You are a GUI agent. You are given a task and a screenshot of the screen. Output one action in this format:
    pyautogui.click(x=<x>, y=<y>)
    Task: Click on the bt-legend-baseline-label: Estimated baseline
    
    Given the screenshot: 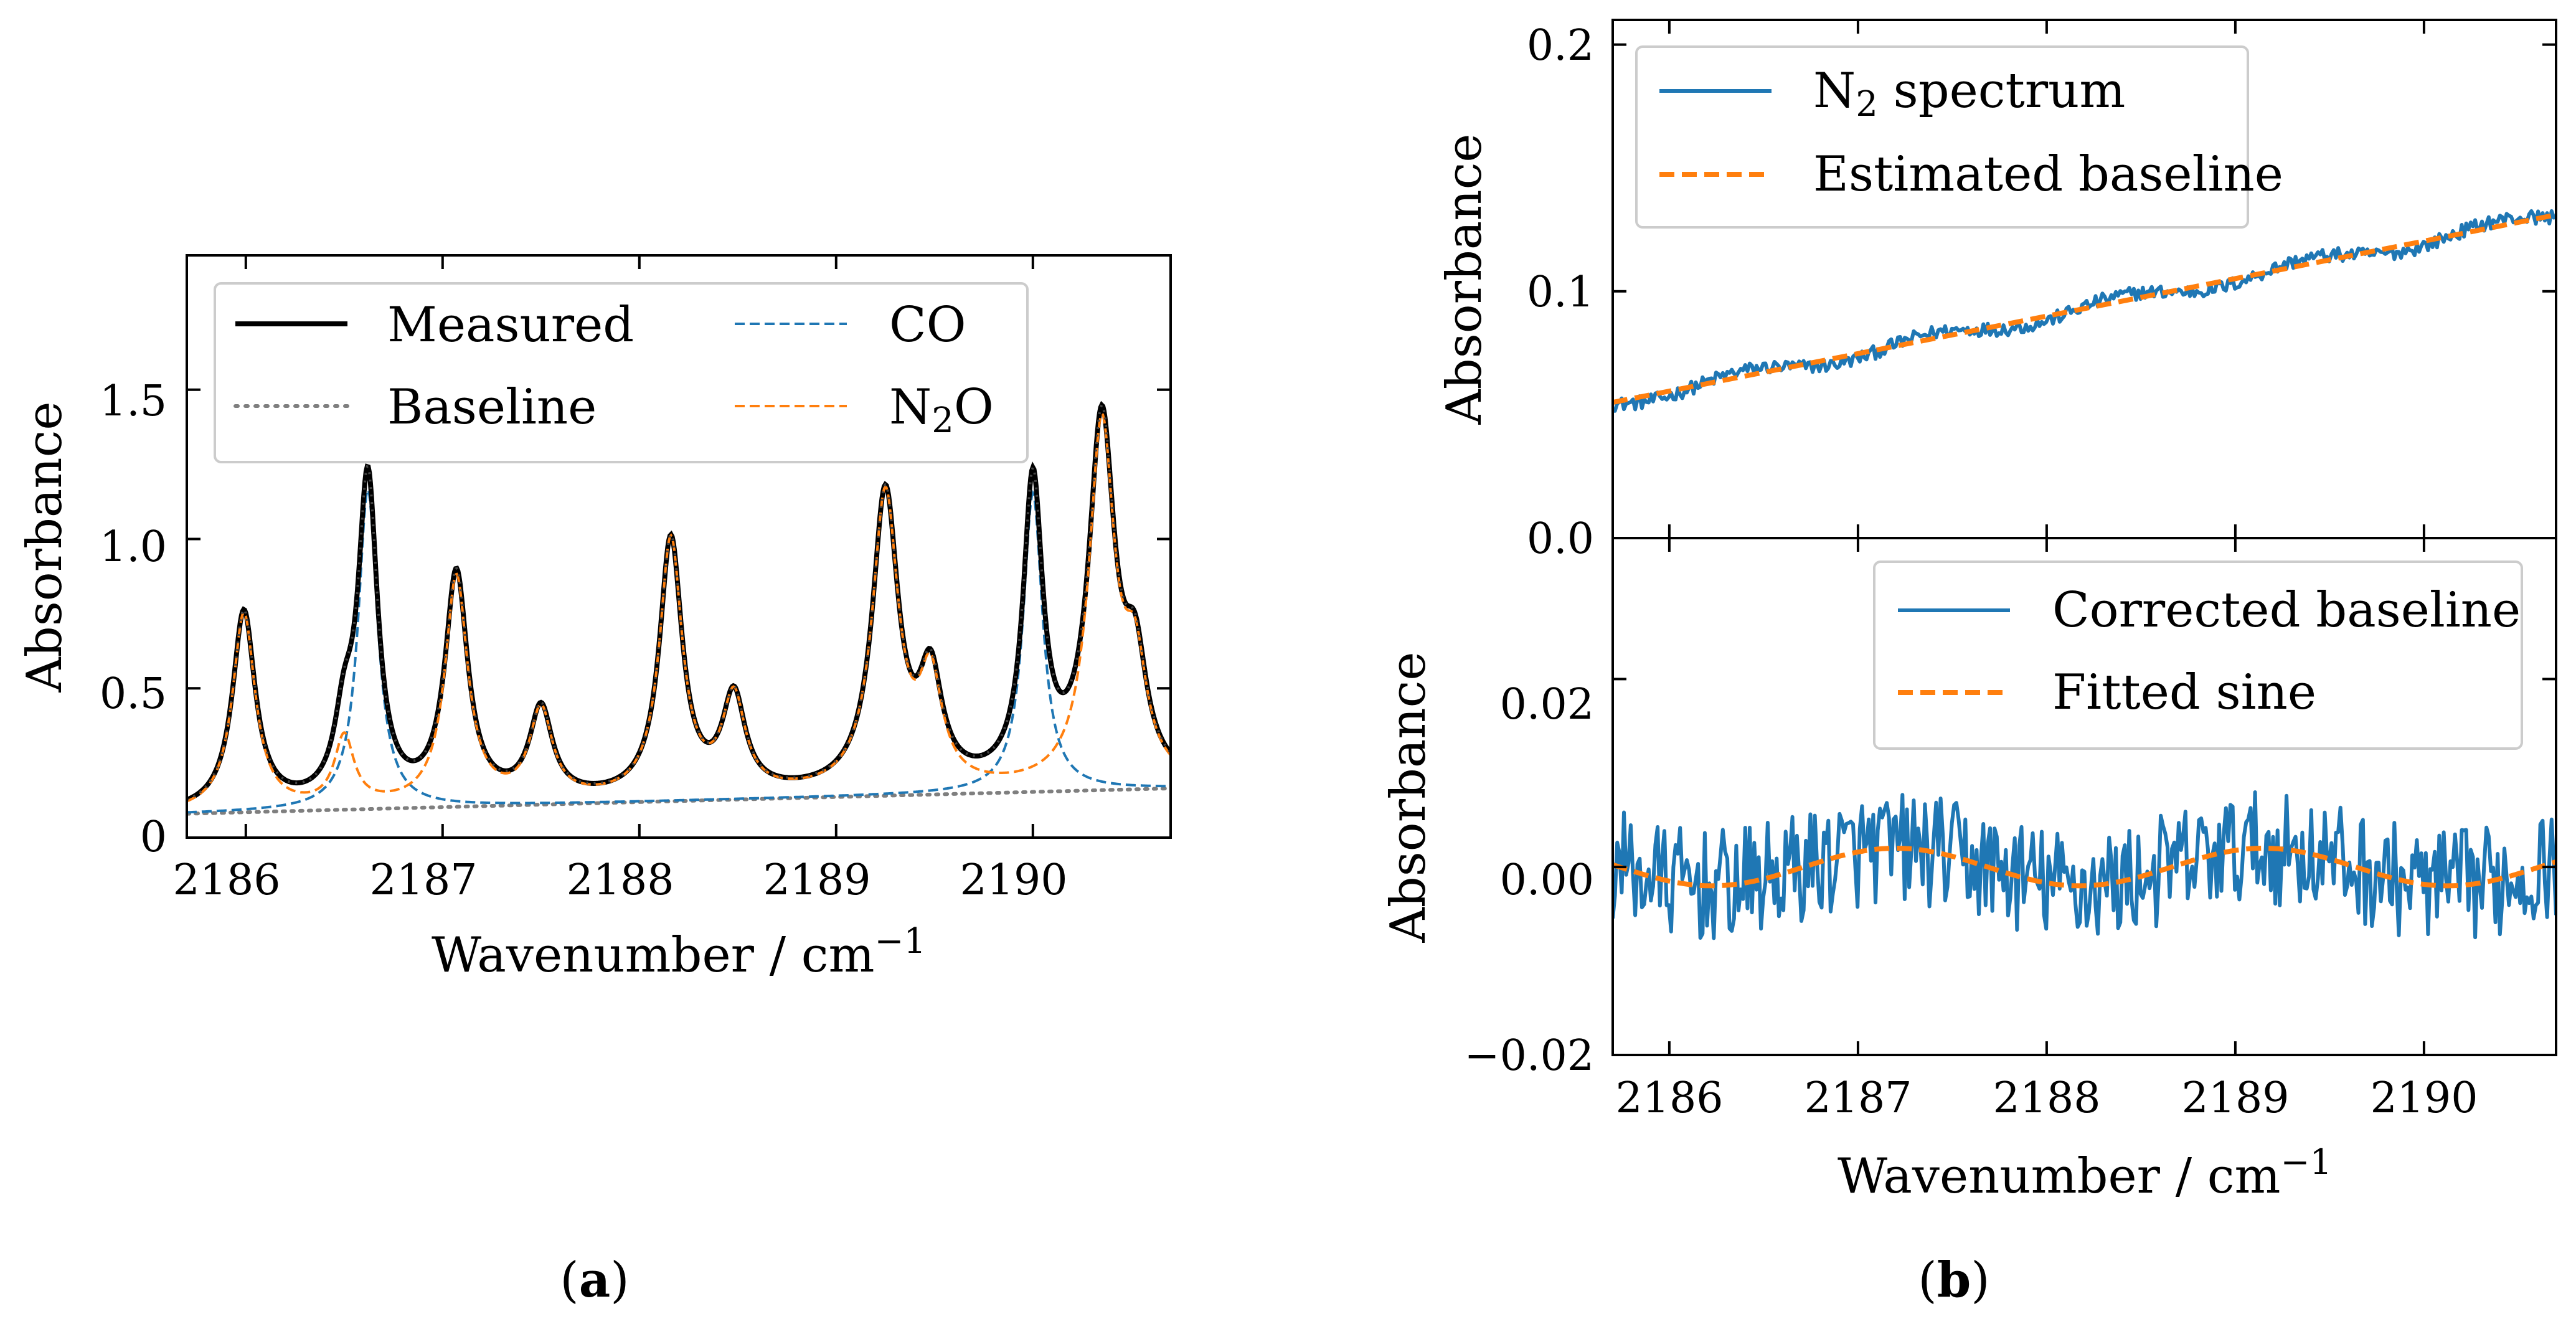 What is the action you would take?
    pyautogui.click(x=2048, y=174)
    